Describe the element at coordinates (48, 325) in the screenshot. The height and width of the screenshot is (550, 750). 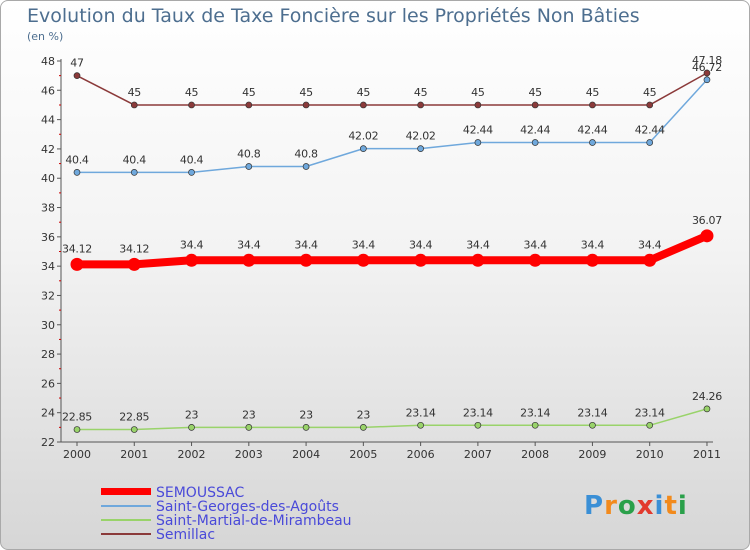
I see `y-tick-label: 30` at that location.